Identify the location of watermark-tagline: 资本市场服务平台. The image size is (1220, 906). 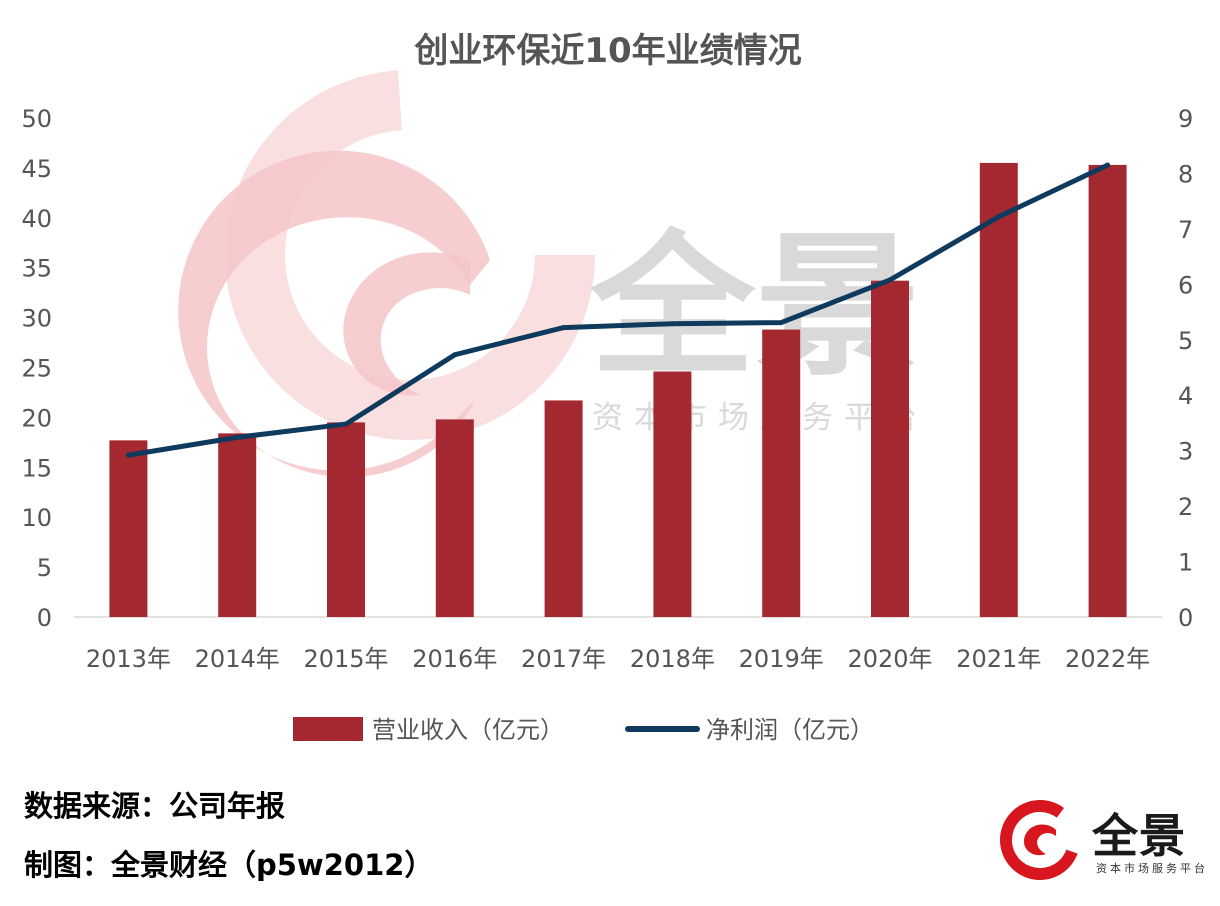
(754, 418).